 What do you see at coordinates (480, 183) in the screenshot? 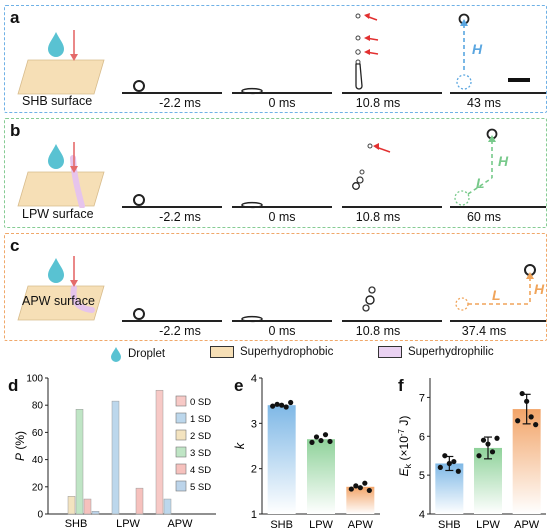
I see `annot-b-l: L` at bounding box center [480, 183].